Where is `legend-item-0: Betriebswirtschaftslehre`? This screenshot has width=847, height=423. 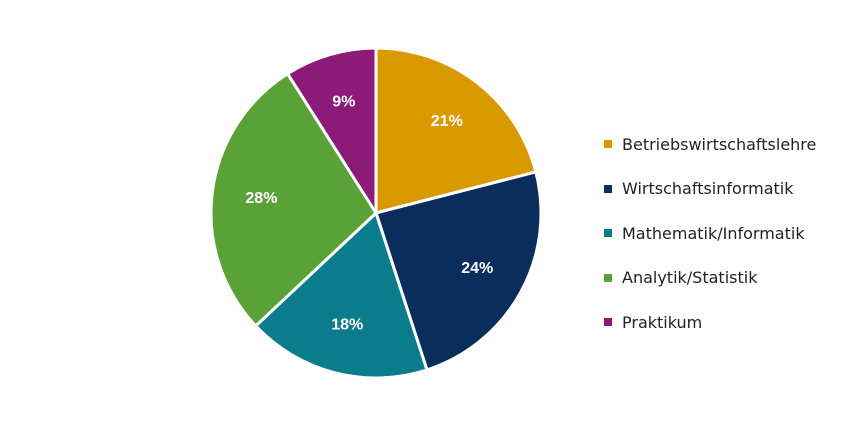
legend-item-0: Betriebswirtschaftslehre is located at coordinates (710, 144).